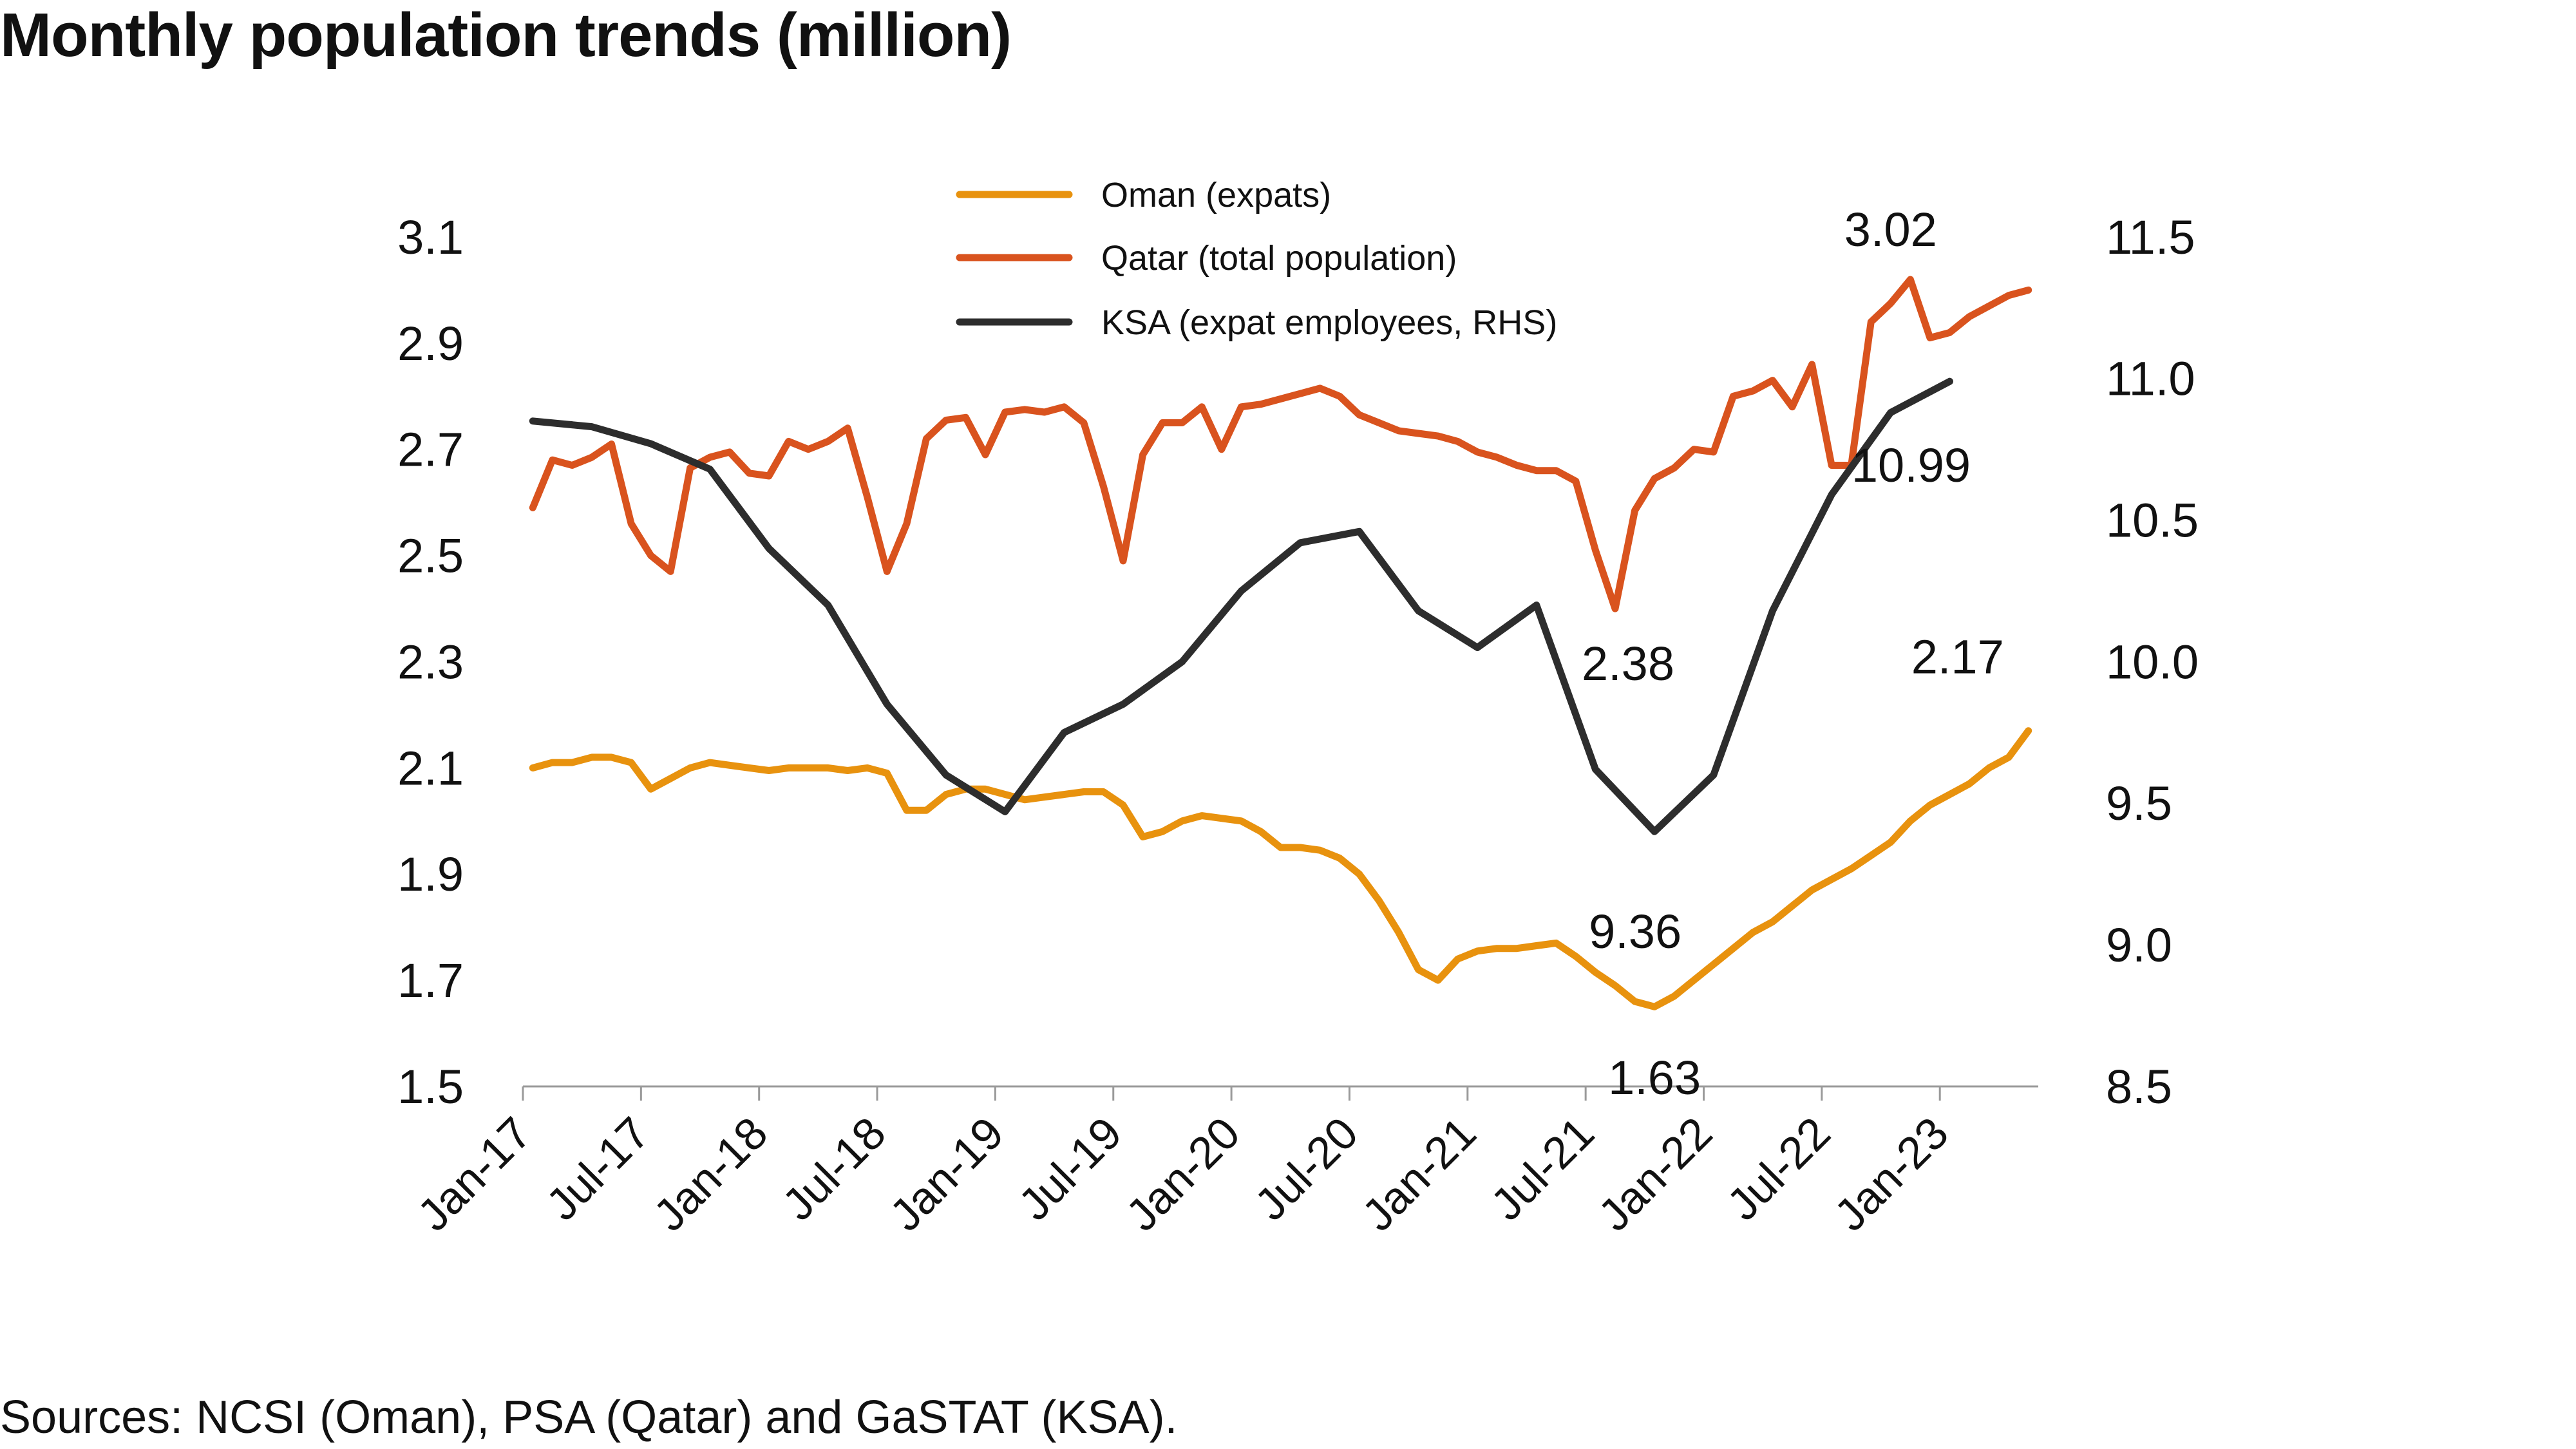 This screenshot has width=2576, height=1449. Describe the element at coordinates (1279, 258) in the screenshot. I see `legend-label-qatar: Qatar (total population)` at that location.